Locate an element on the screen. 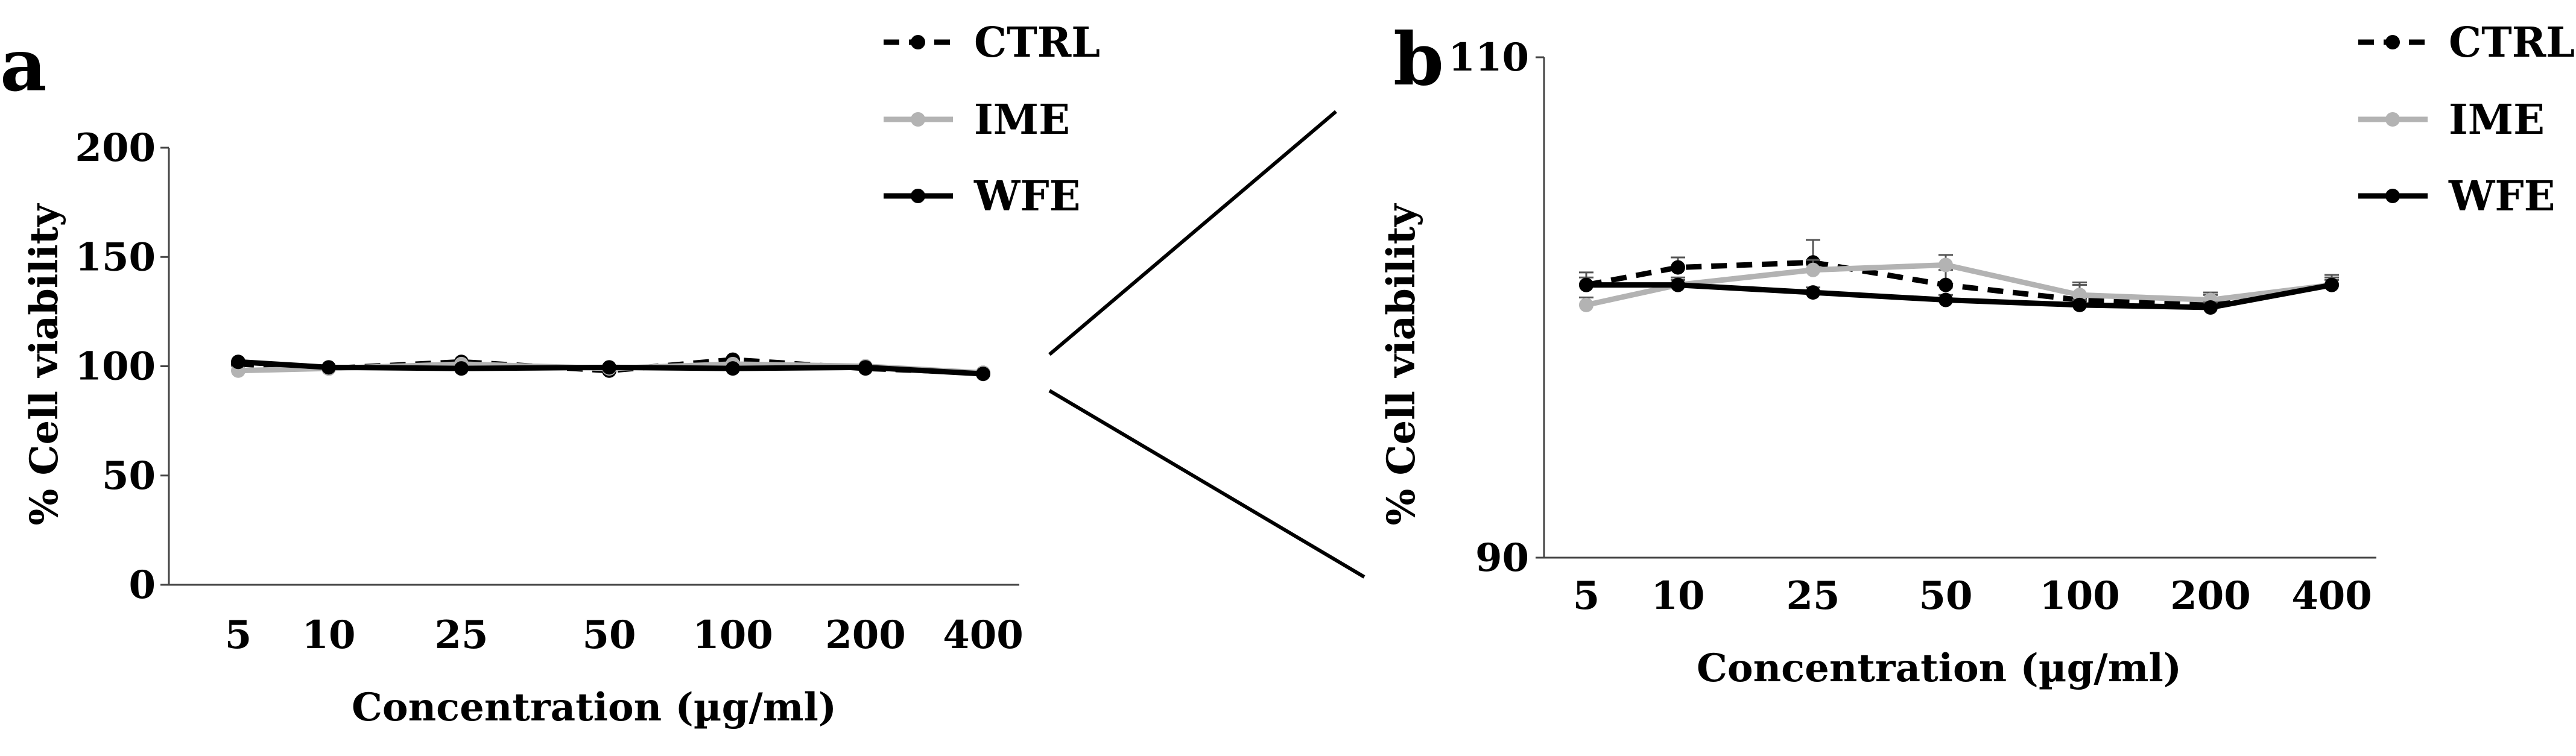 The image size is (2576, 756). panel-label-a: a is located at coordinates (23, 66).